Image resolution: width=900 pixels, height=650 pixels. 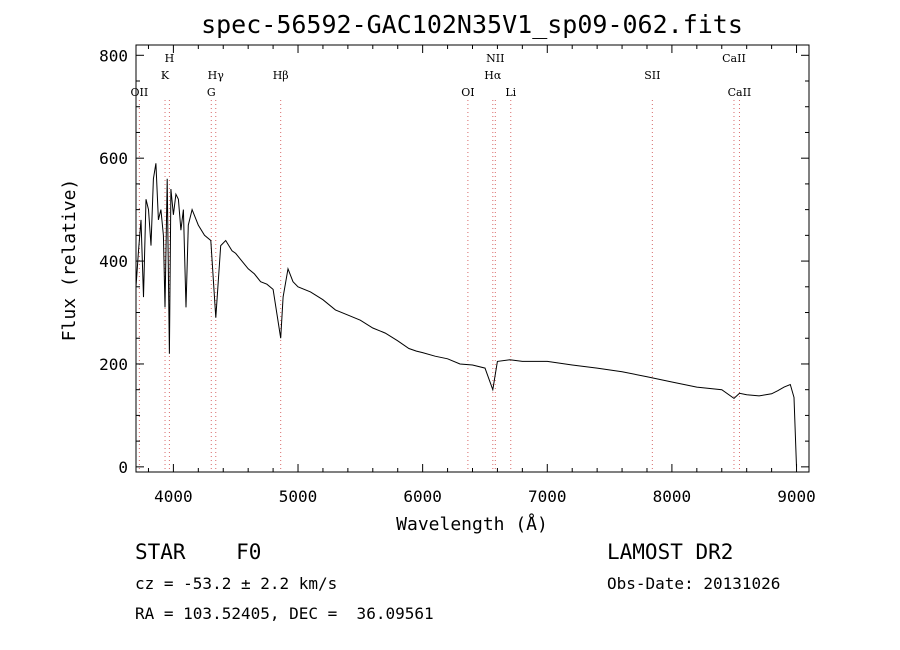 What do you see at coordinates (493, 75) in the screenshot?
I see `line-label: Hα` at bounding box center [493, 75].